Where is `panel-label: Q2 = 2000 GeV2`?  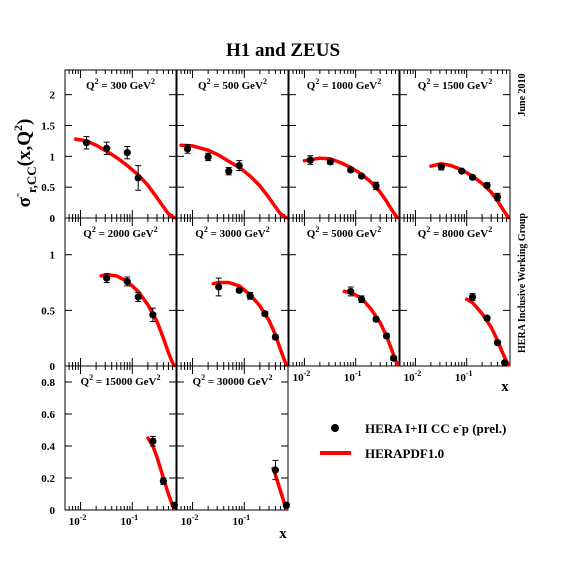 panel-label: Q2 = 2000 GeV2 is located at coordinates (120, 232).